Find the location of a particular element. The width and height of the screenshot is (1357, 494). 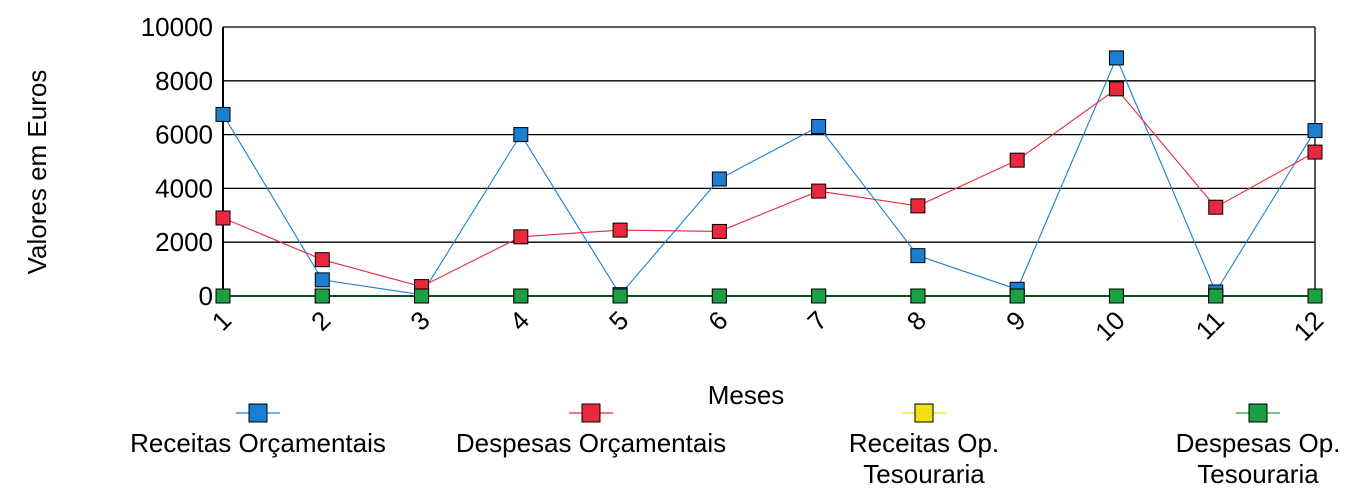

x-tick-label: 8 is located at coordinates (916, 320).